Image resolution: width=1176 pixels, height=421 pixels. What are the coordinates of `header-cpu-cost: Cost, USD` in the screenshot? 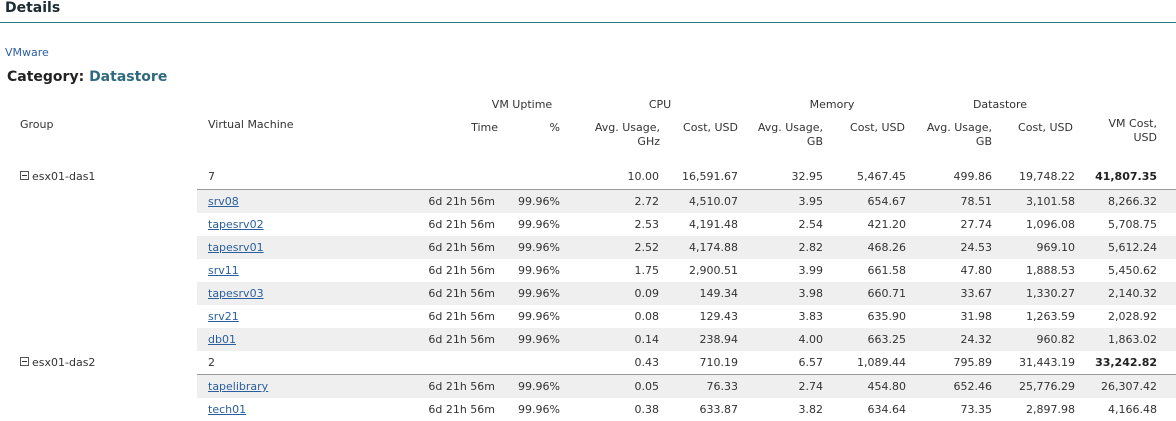 It's located at (710, 127).